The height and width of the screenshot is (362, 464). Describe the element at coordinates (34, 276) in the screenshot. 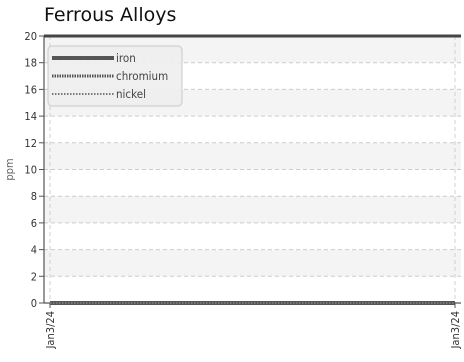

I see `y-tick-label: 2` at that location.